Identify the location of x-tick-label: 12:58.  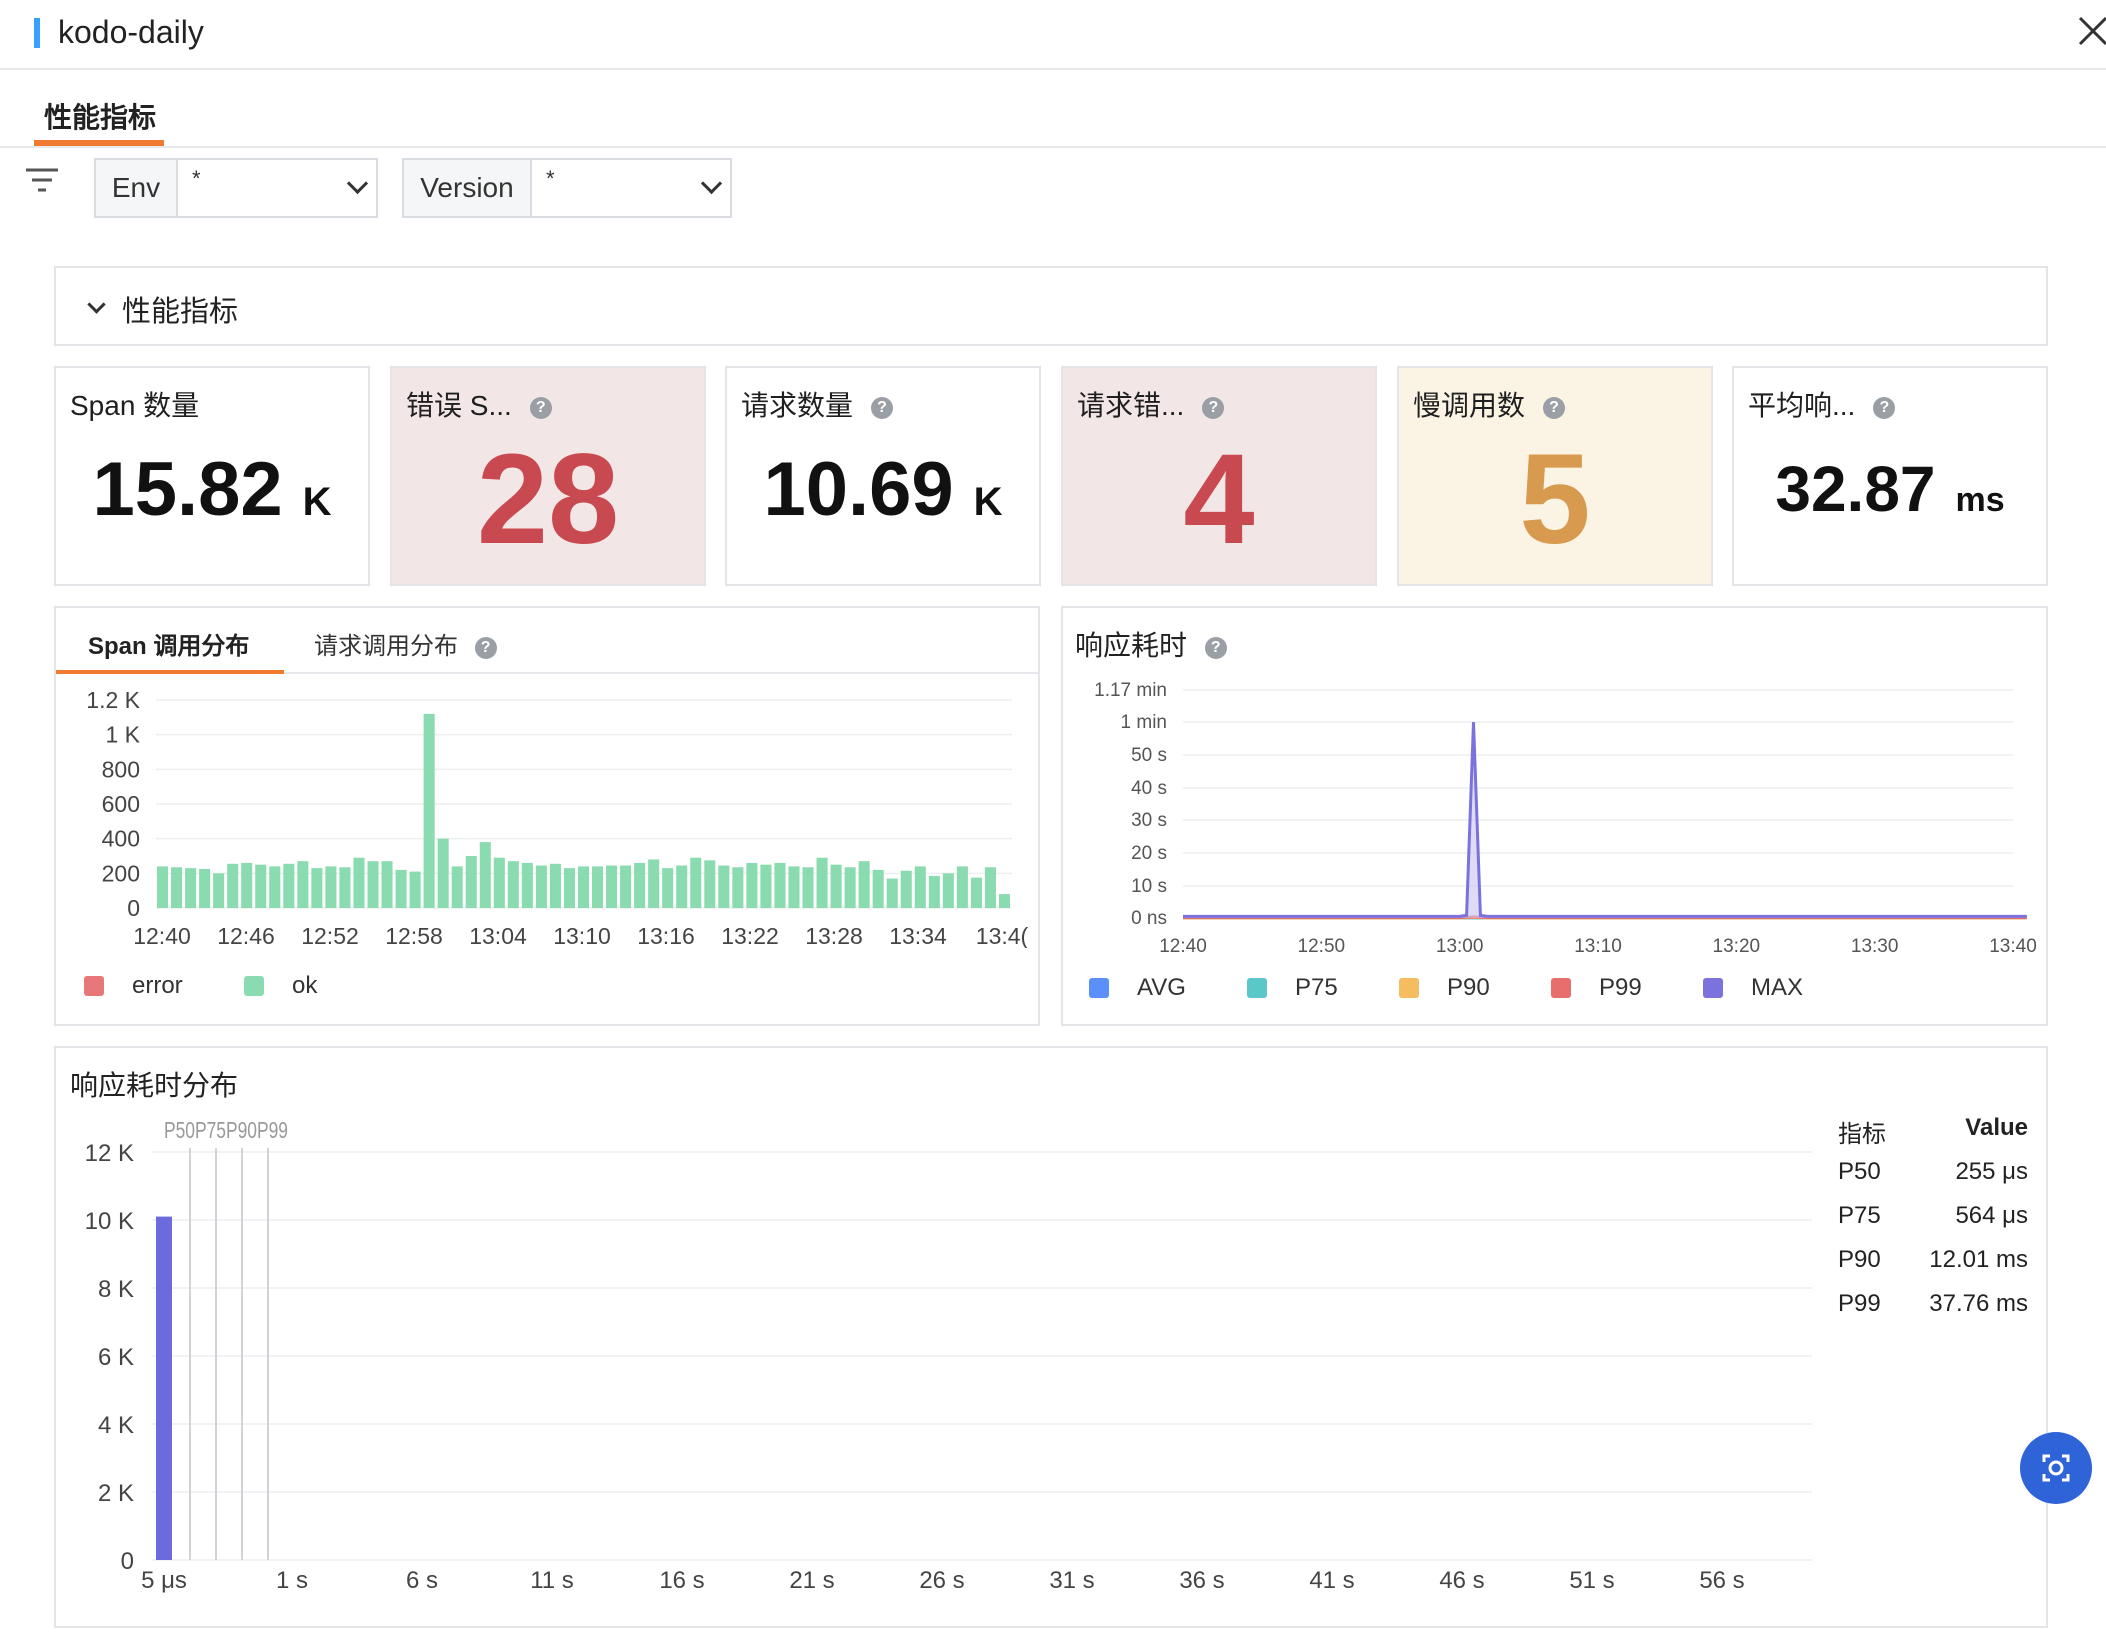
(414, 935).